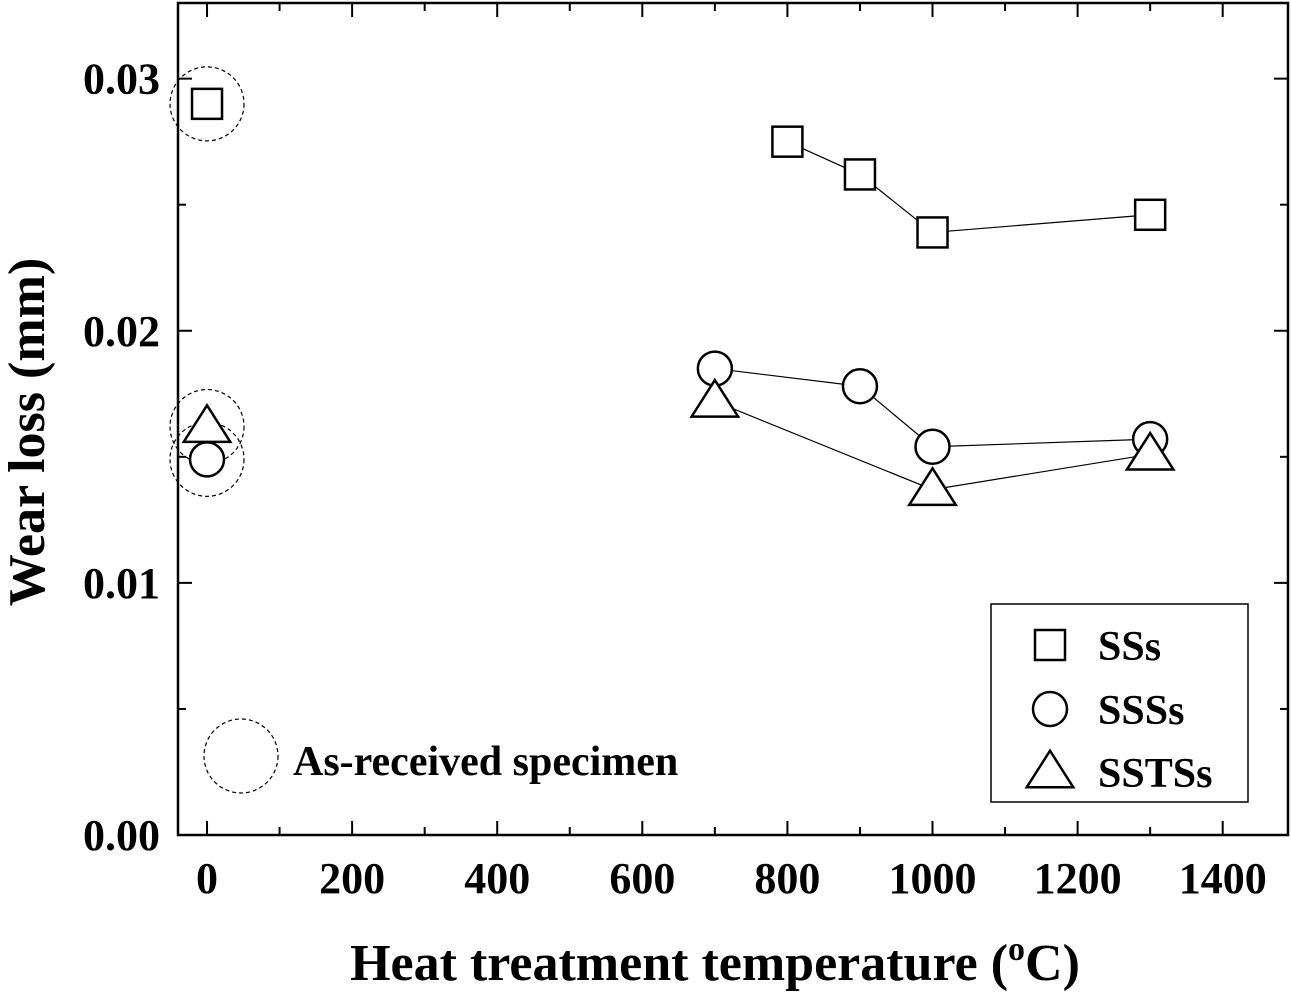 This screenshot has height=992, width=1291. Describe the element at coordinates (28, 432) in the screenshot. I see `y-axis-title: Wear loss (mm)` at that location.